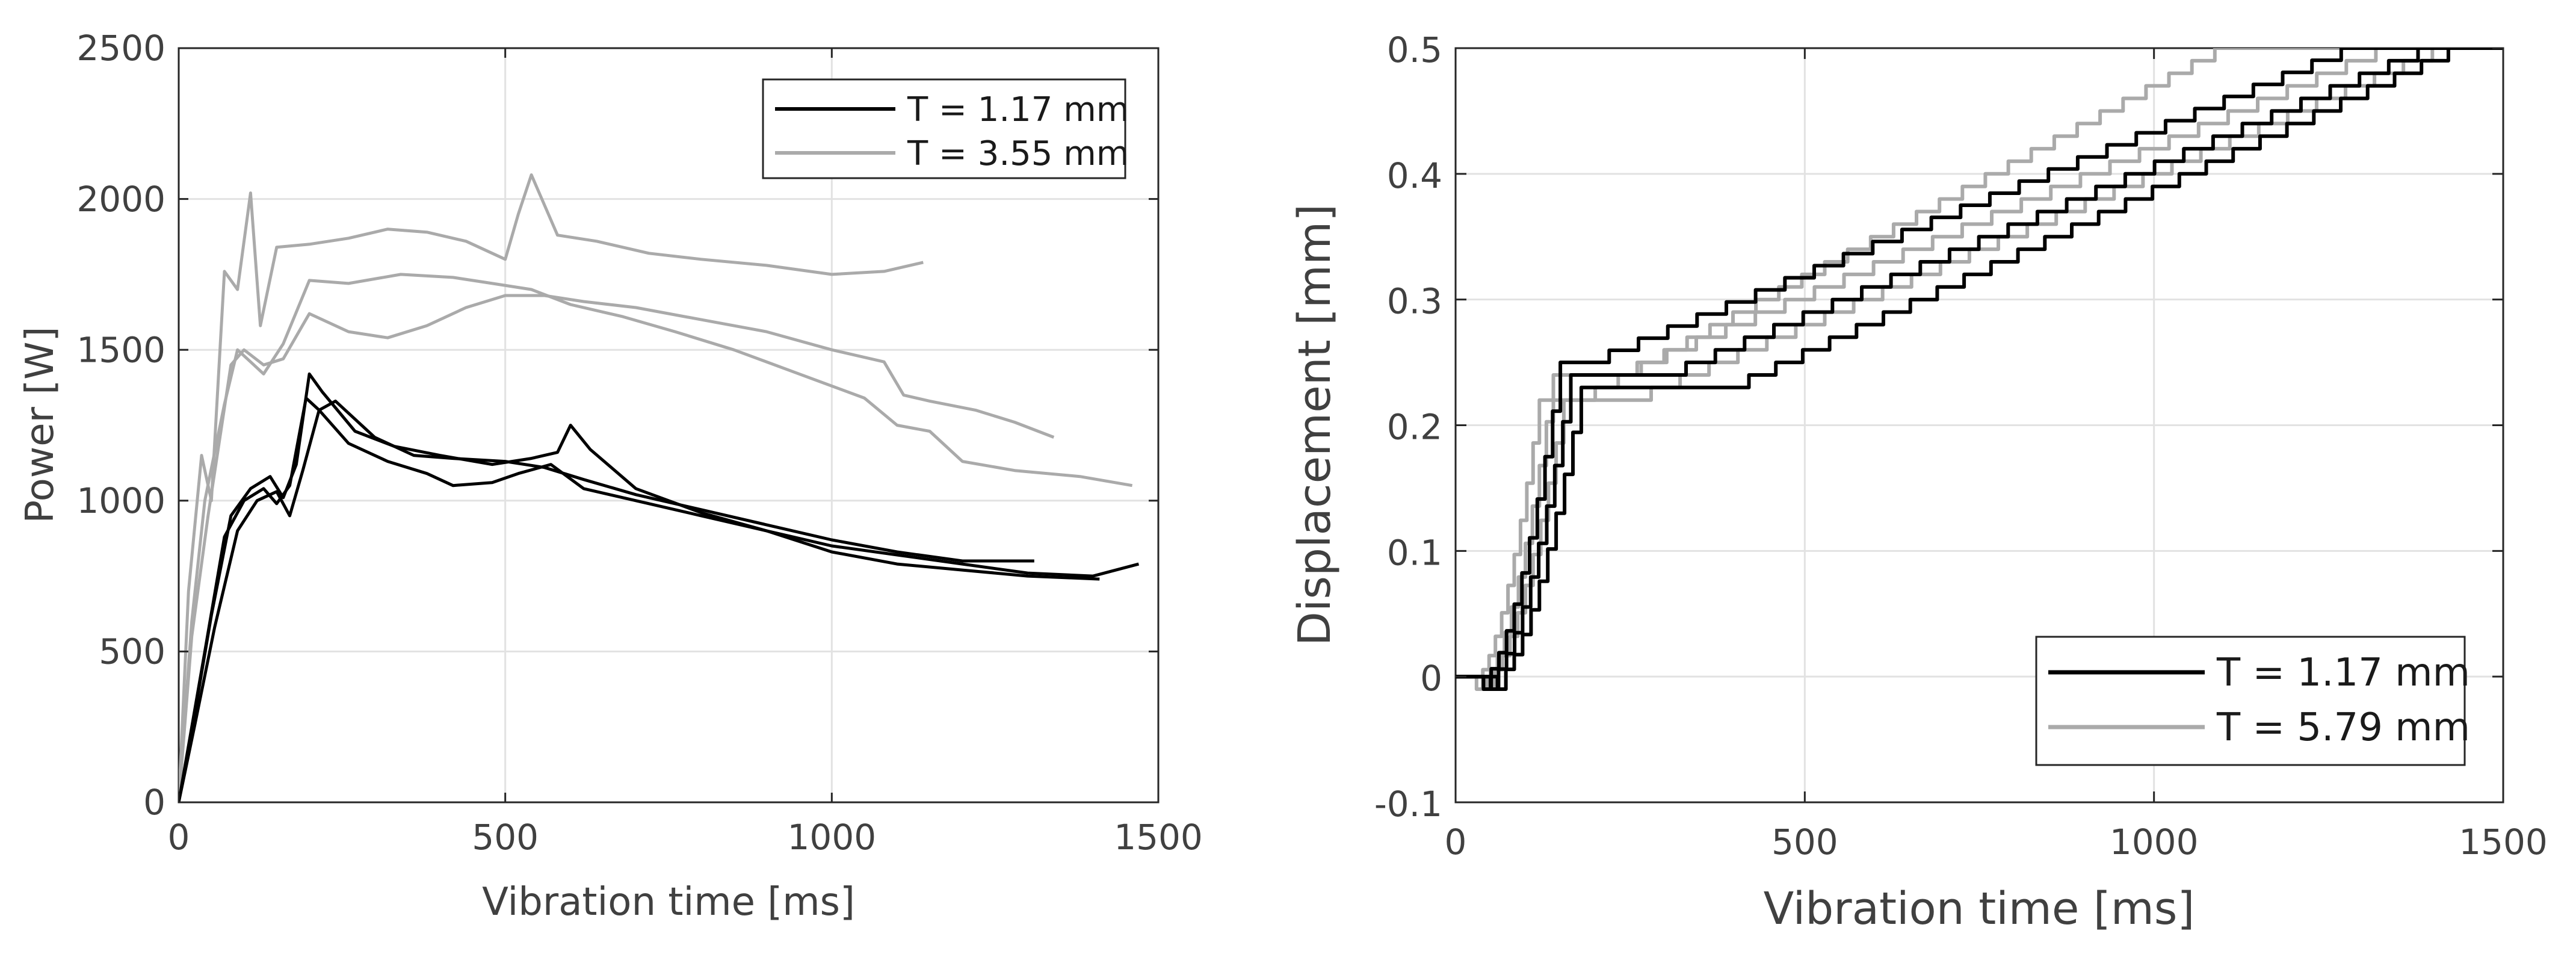 The image size is (2576, 960). I want to click on power-legend: T = 1.17 mm T = 3.55 mm, so click(945, 128).